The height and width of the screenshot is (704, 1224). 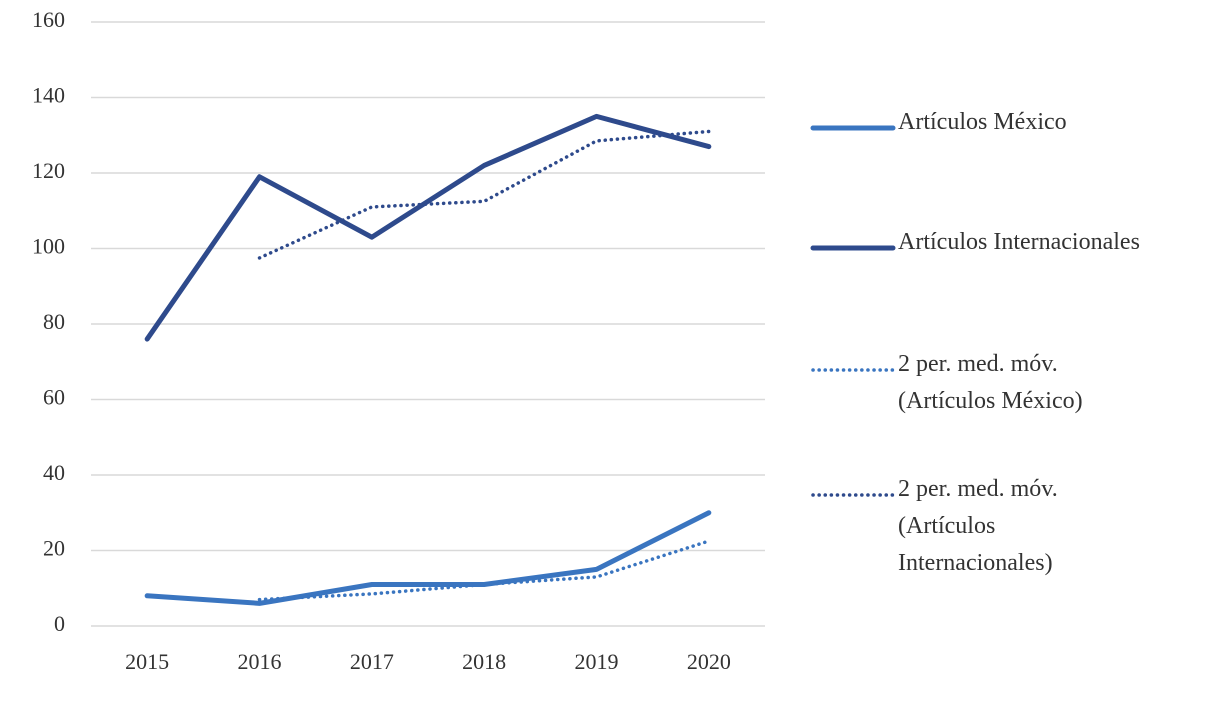 What do you see at coordinates (990, 382) in the screenshot?
I see `legend-label: 2 per. med. móv. (Artículos México)` at bounding box center [990, 382].